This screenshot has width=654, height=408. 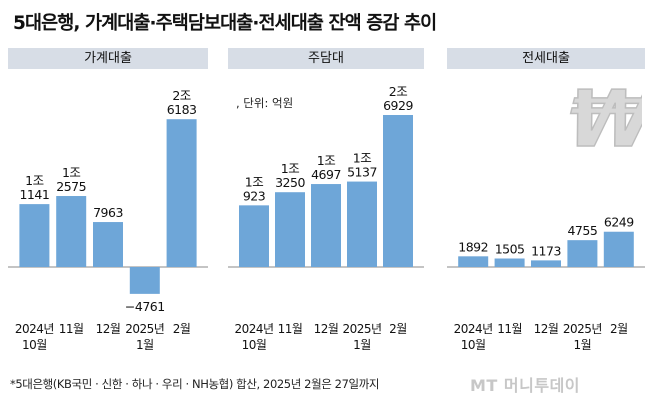 What do you see at coordinates (582, 230) in the screenshot?
I see `data-label: 4755` at bounding box center [582, 230].